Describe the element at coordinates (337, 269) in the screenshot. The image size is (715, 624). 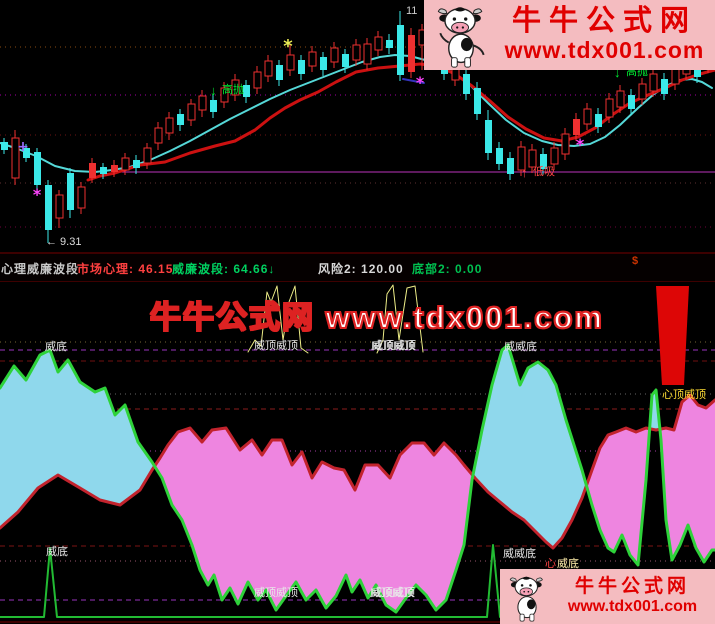
I see `risk2-label: 风险2:` at that location.